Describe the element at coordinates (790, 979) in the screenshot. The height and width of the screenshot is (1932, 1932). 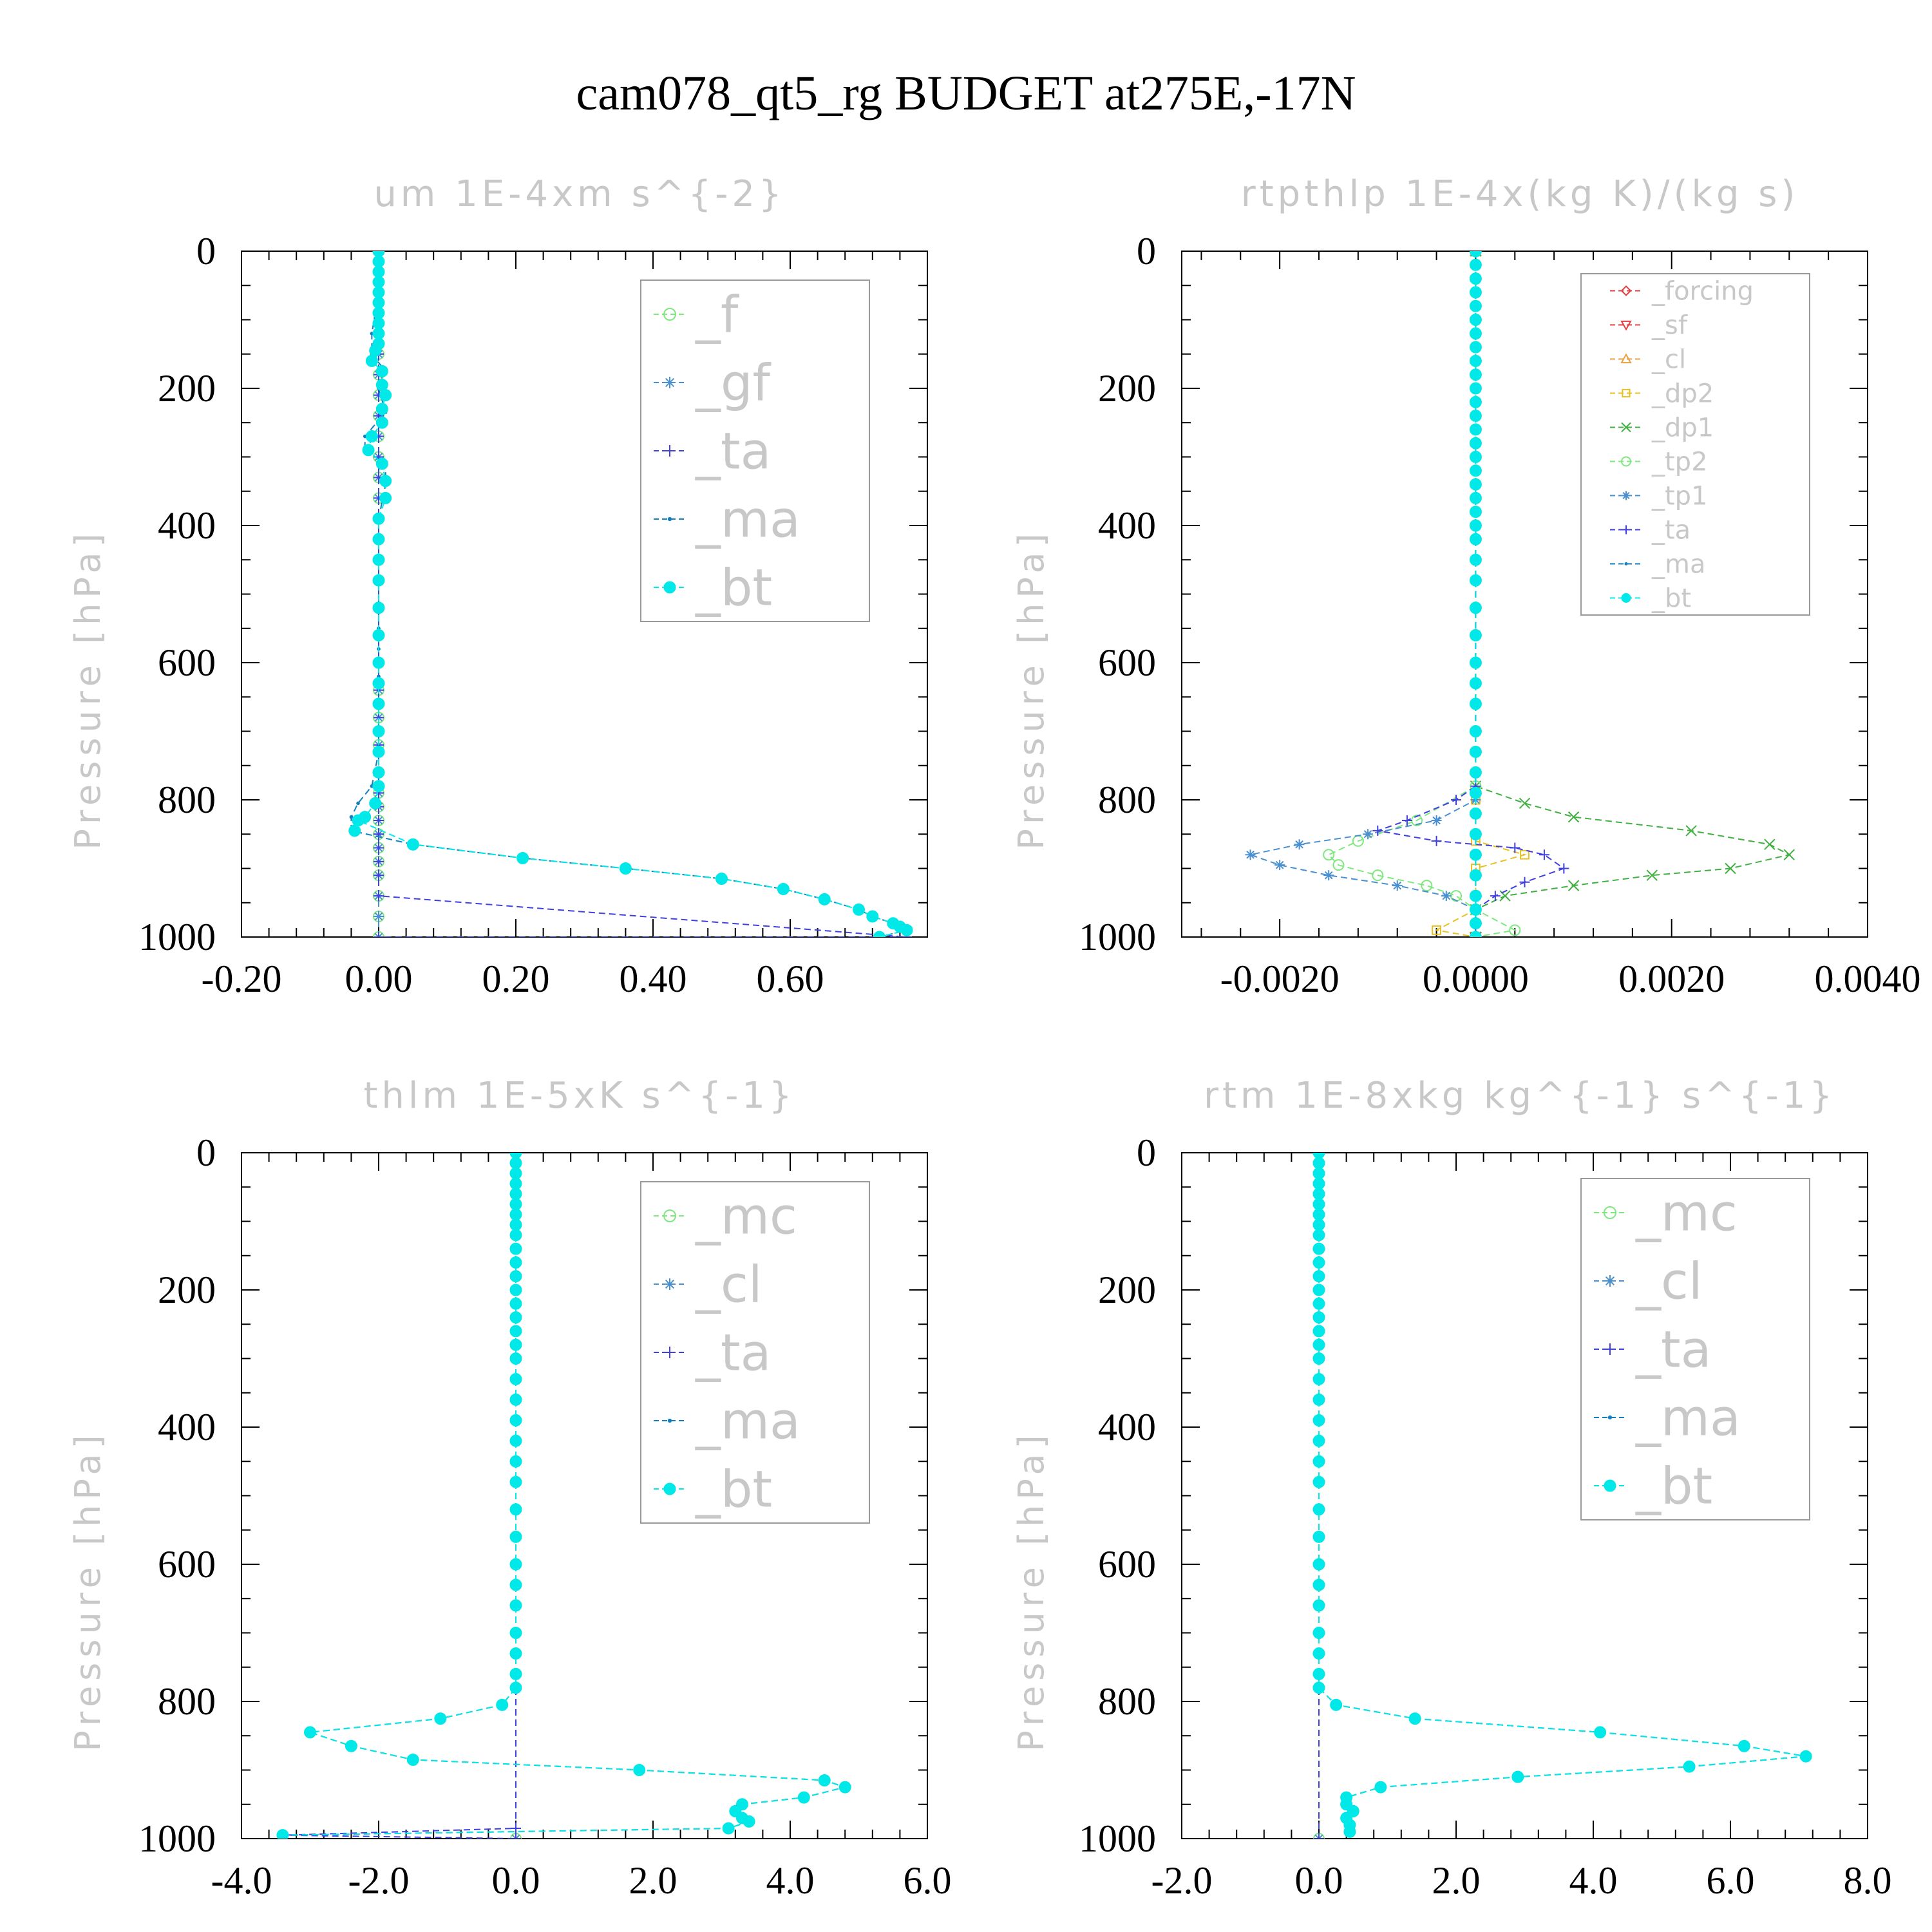
I see `x-tick-label: 0.60` at that location.